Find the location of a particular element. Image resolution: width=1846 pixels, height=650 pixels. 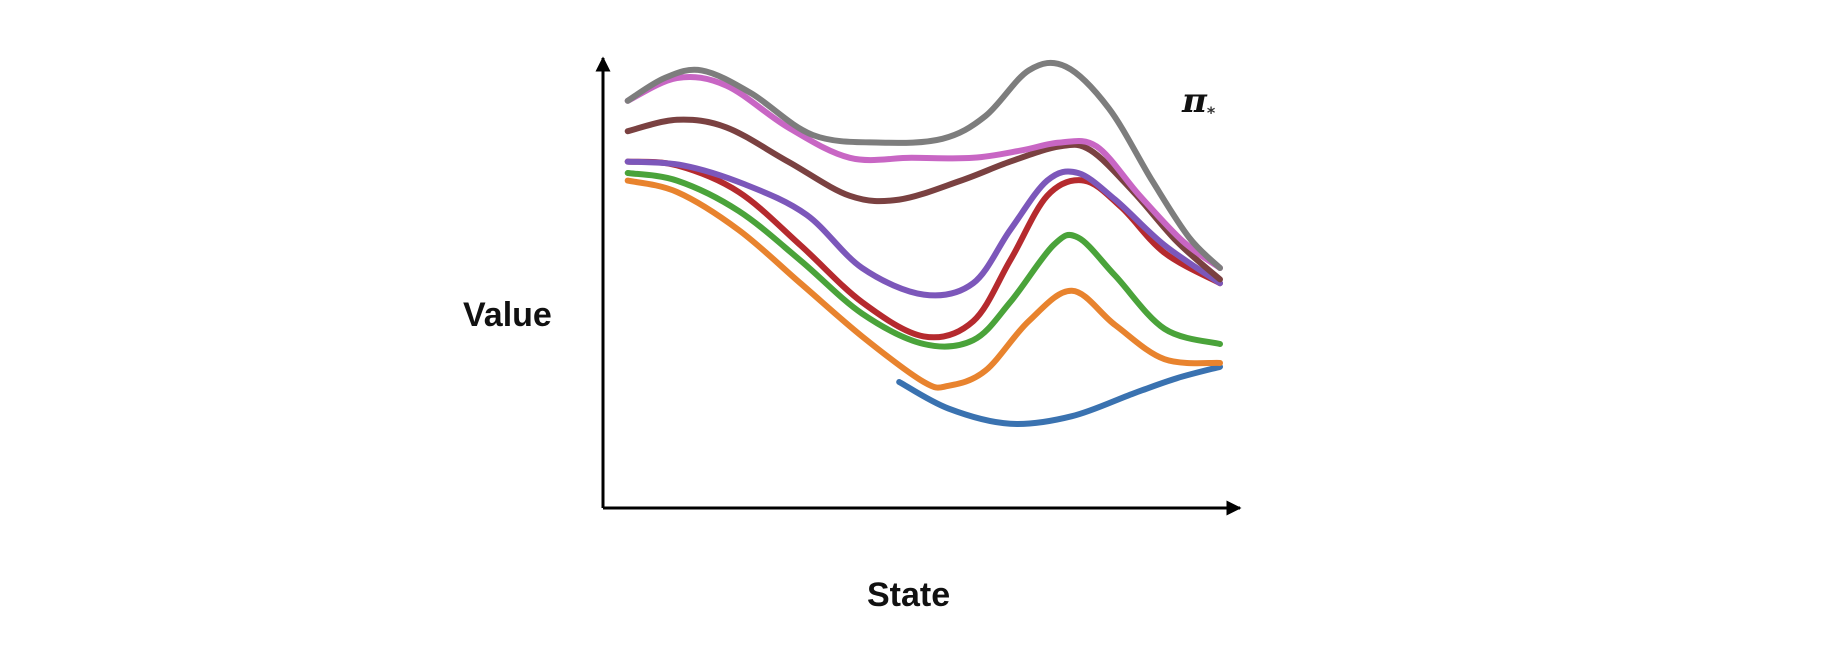

pi-star-annotation: π* is located at coordinates (1198, 101).